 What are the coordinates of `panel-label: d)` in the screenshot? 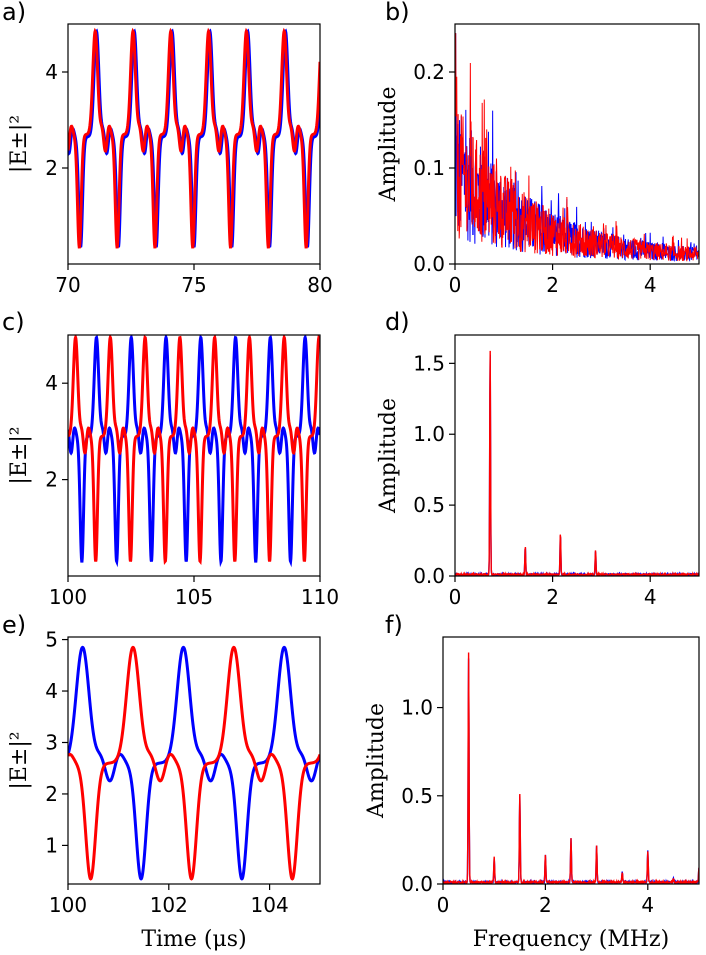 It's located at (397, 322).